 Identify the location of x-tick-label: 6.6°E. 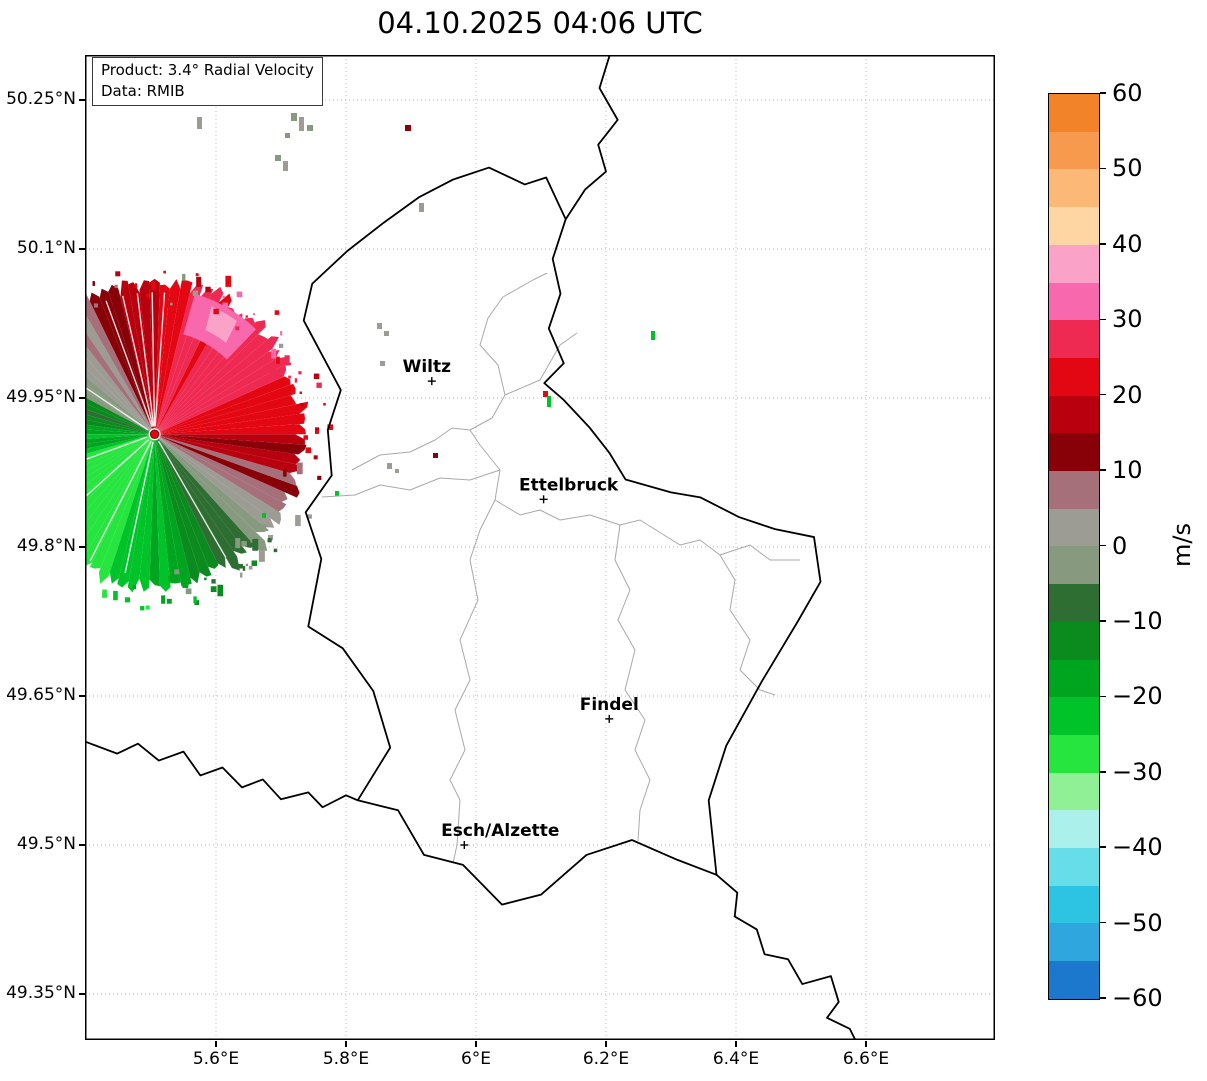
(866, 1059).